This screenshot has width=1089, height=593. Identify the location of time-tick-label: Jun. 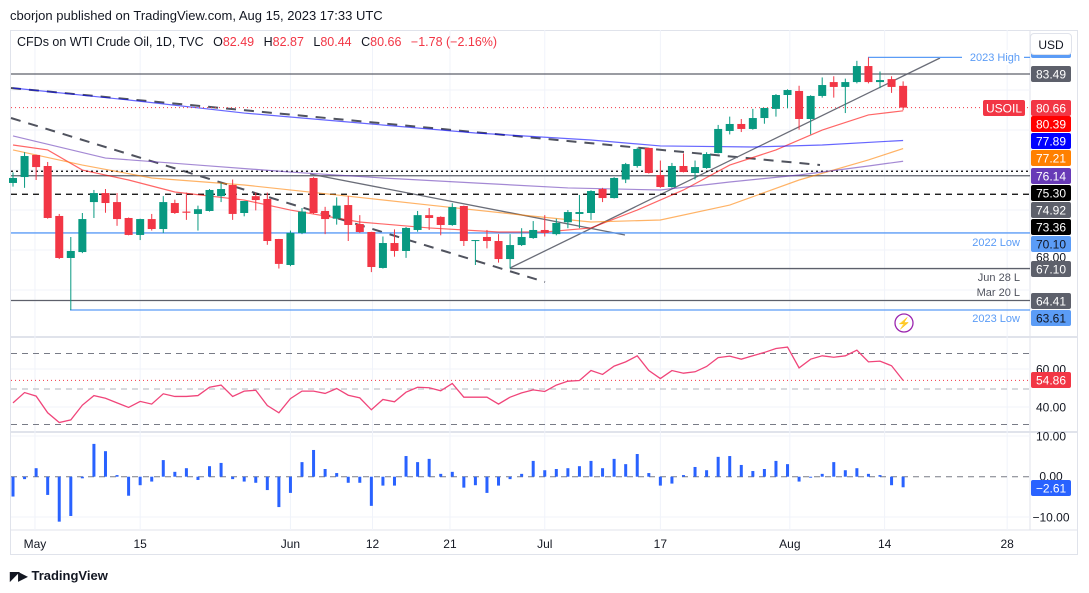
(290, 544).